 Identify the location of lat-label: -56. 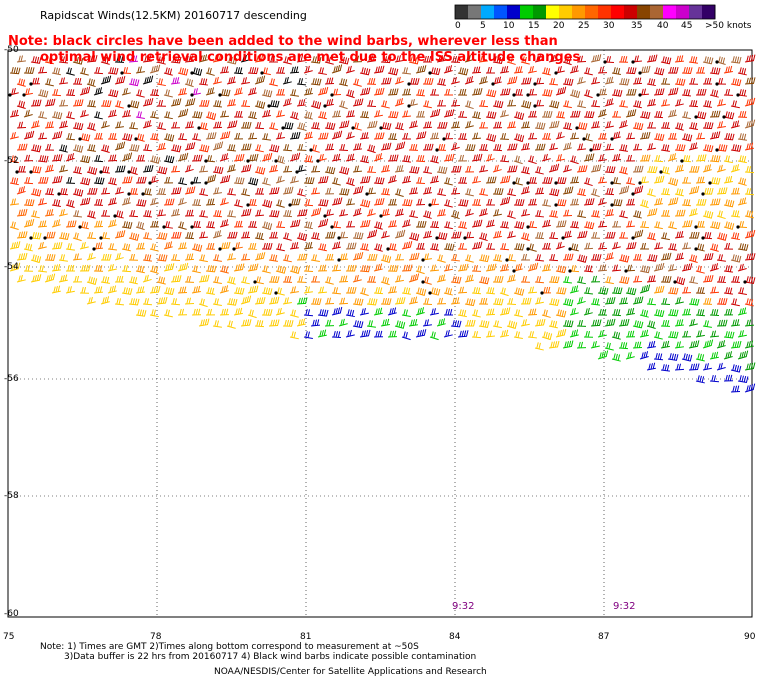
(11, 379).